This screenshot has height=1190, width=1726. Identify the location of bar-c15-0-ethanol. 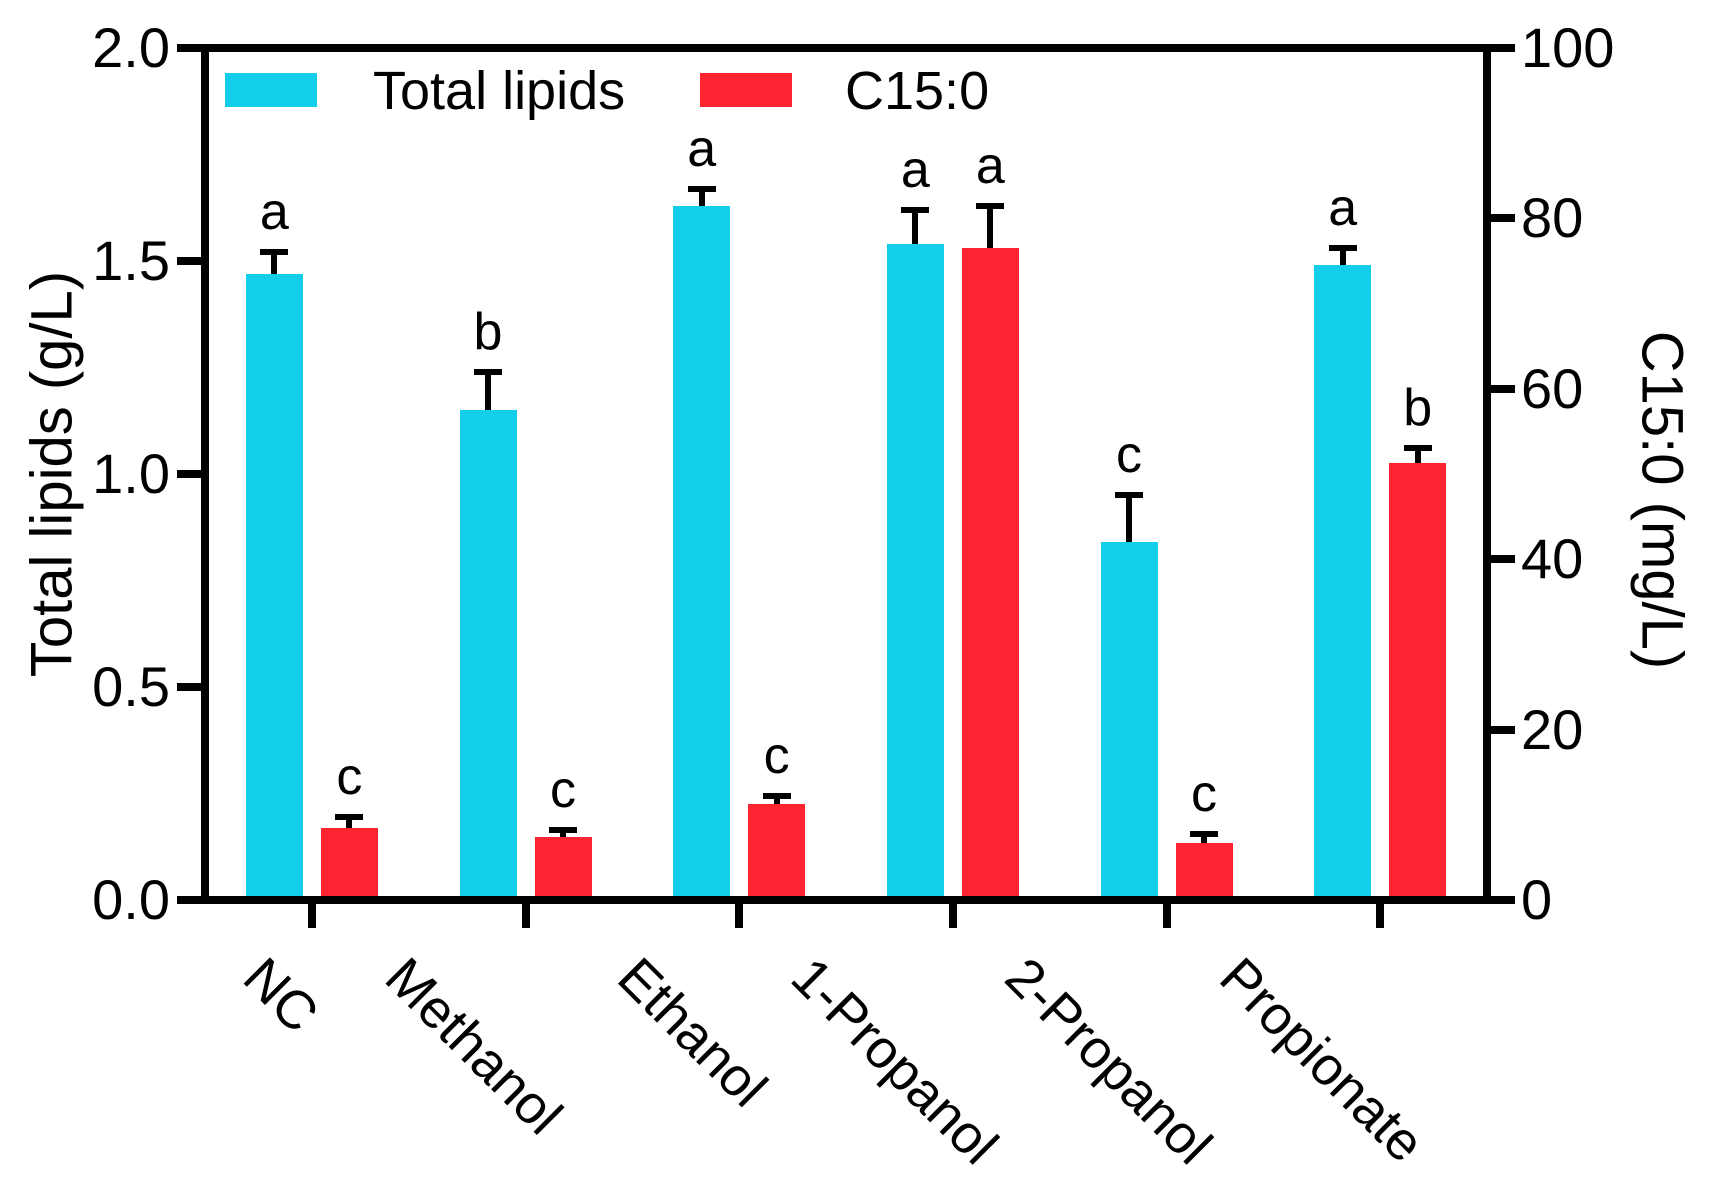
(777, 851).